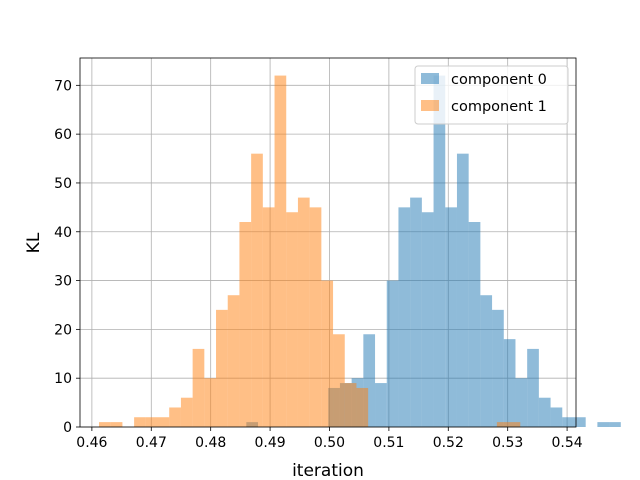 The width and height of the screenshot is (640, 480). I want to click on y-axis-label: KL, so click(34, 242).